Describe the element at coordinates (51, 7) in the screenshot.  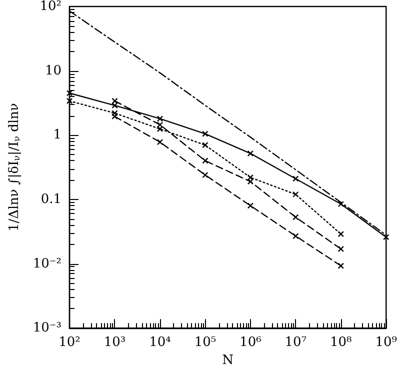
I see `y-tick-label: 10²` at that location.